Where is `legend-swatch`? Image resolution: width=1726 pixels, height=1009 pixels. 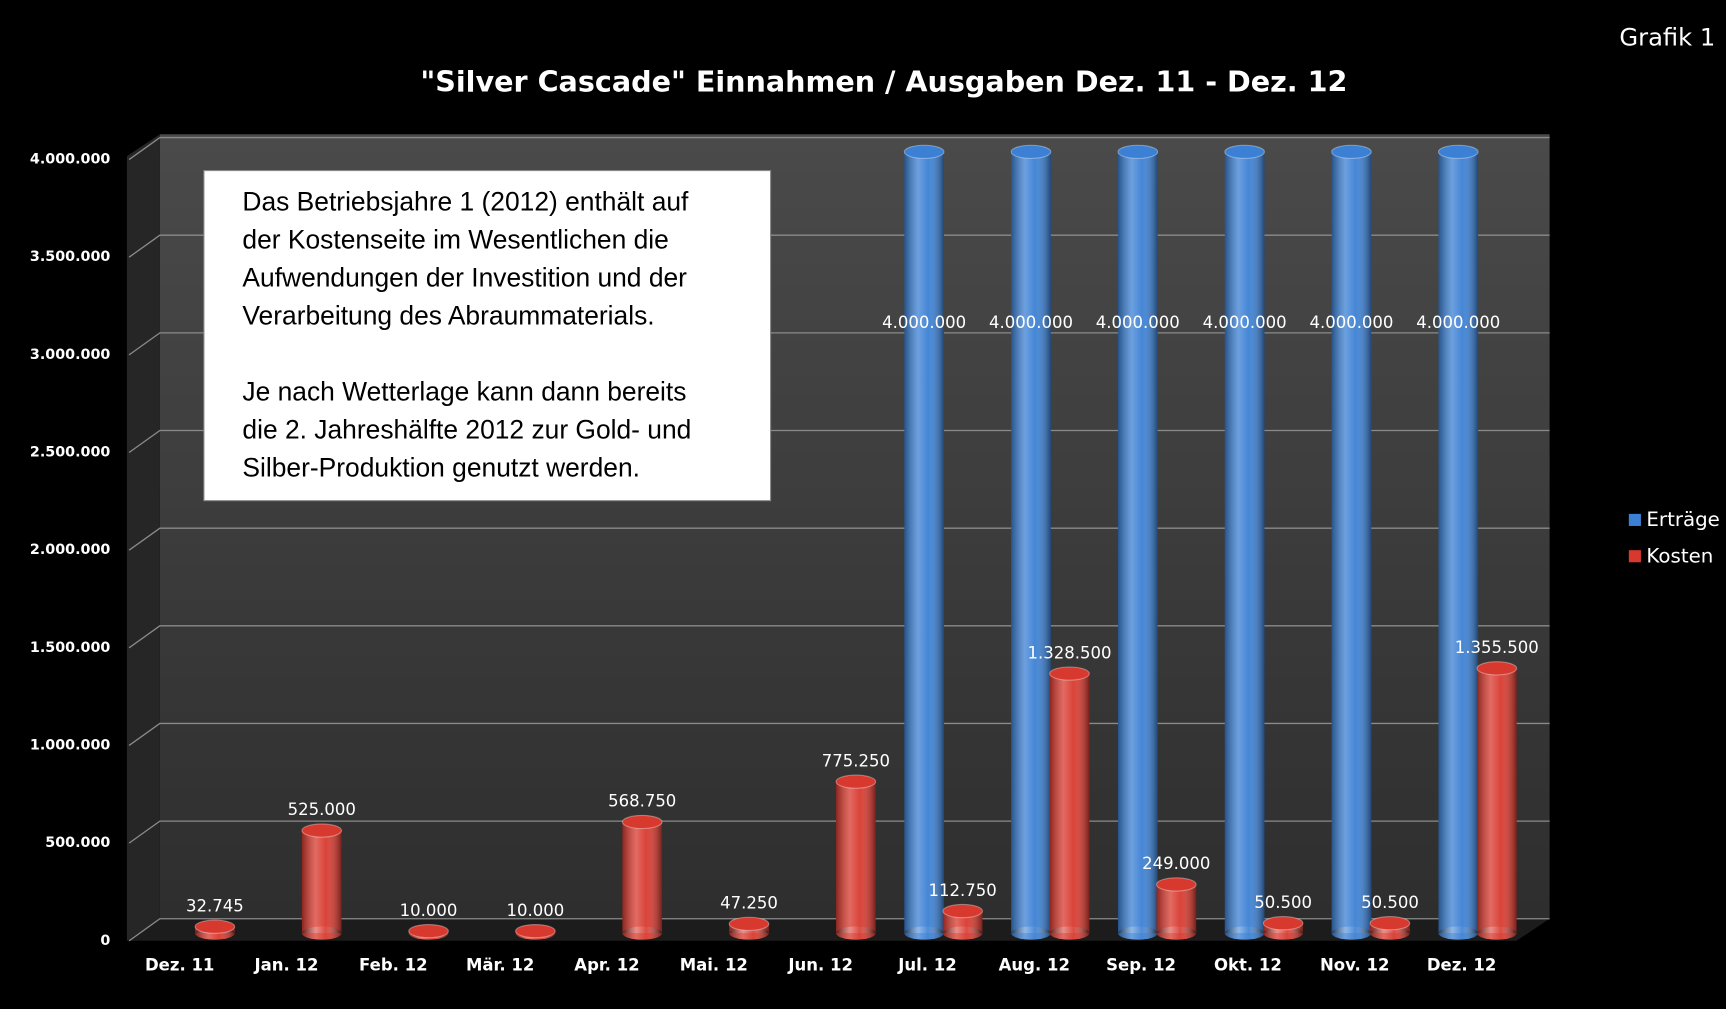 legend-swatch is located at coordinates (1634, 556).